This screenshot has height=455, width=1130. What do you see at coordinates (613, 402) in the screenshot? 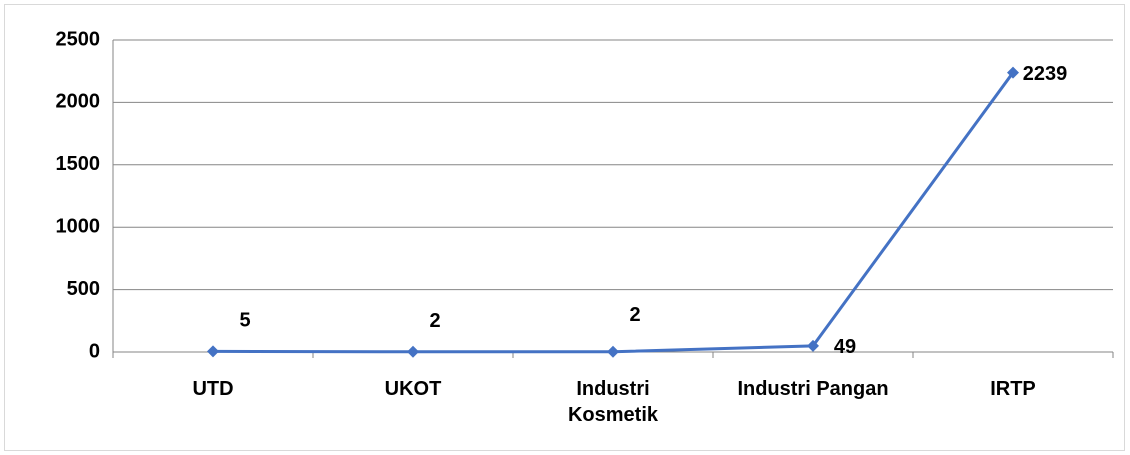
I see `x-tick-label: Industri Kosmetik` at bounding box center [613, 402].